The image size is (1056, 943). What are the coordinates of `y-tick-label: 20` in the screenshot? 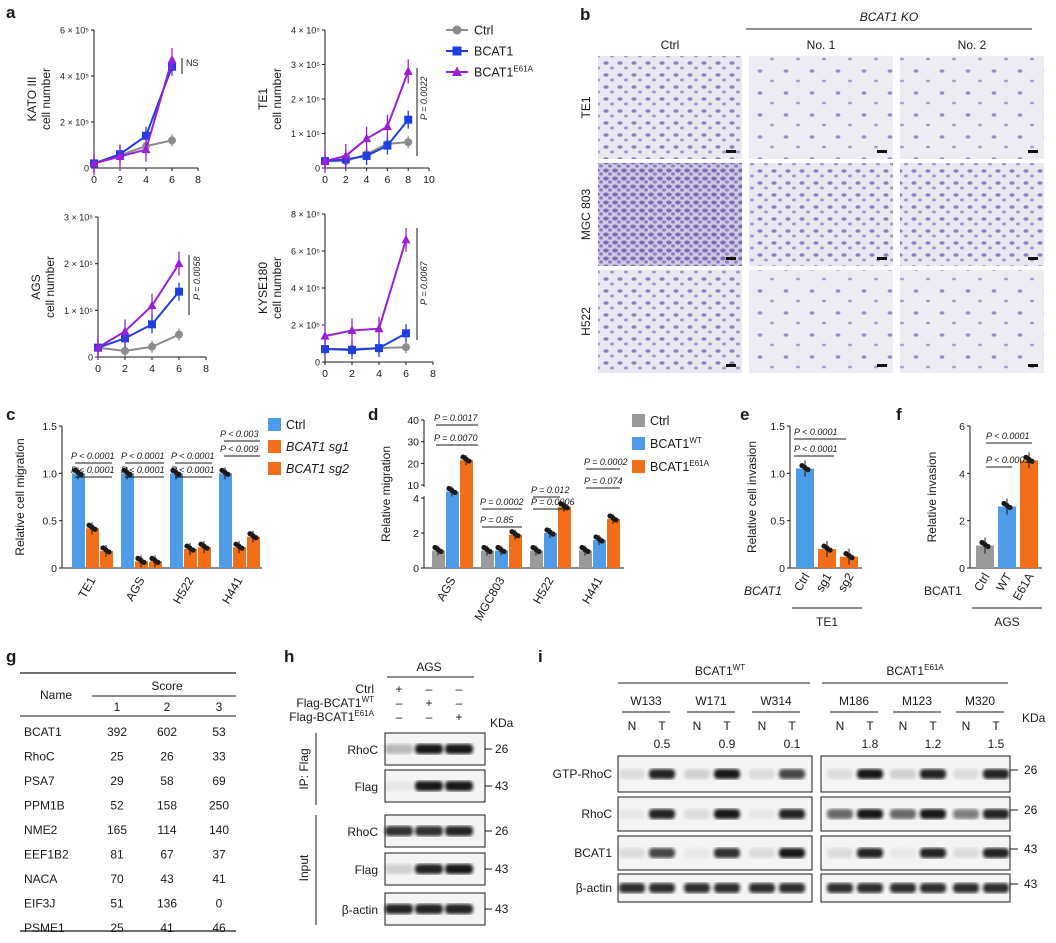 It's located at (413, 464).